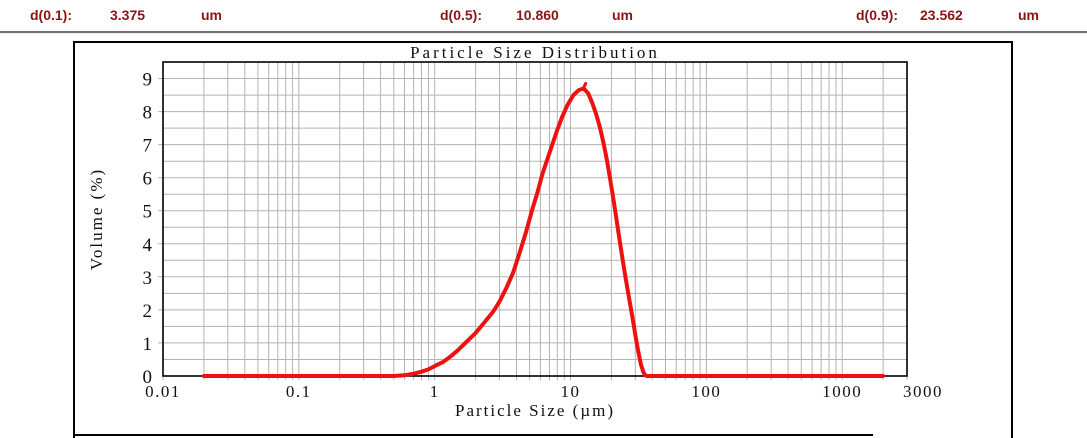 Image resolution: width=1087 pixels, height=438 pixels. What do you see at coordinates (211, 15) in the screenshot?
I see `d10-unit: um` at bounding box center [211, 15].